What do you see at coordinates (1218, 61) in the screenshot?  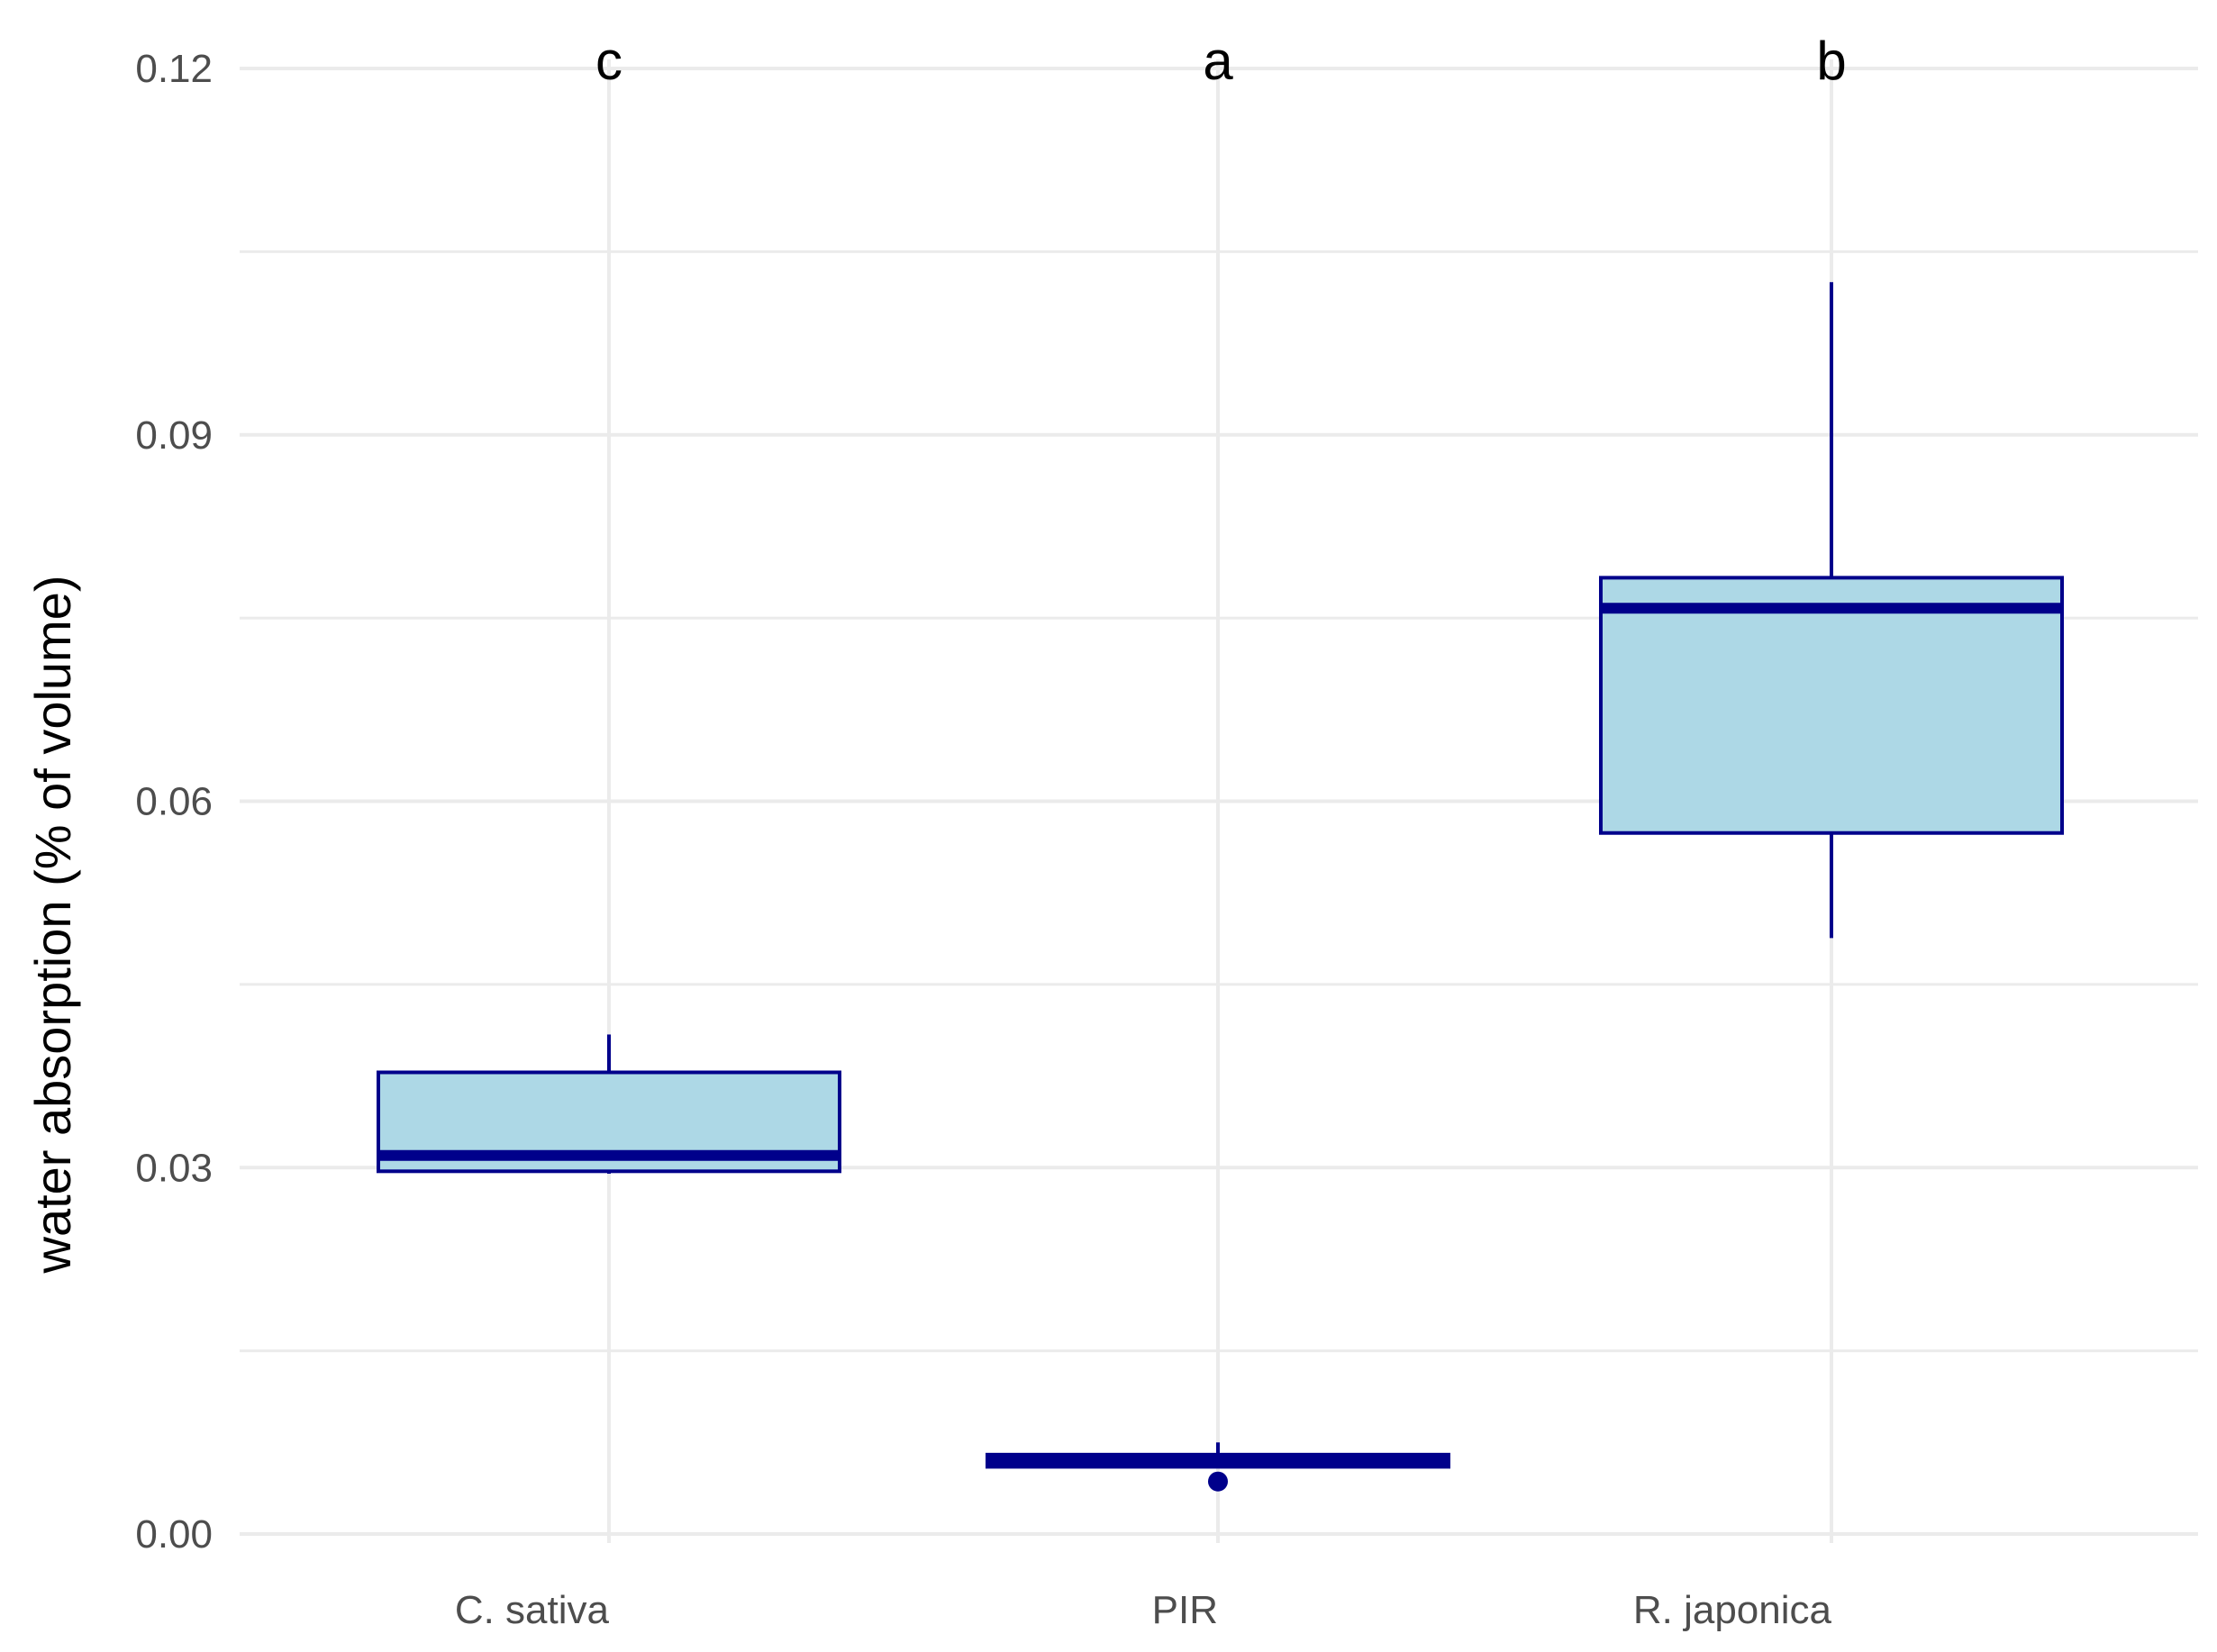 I see `group-letter: a` at bounding box center [1218, 61].